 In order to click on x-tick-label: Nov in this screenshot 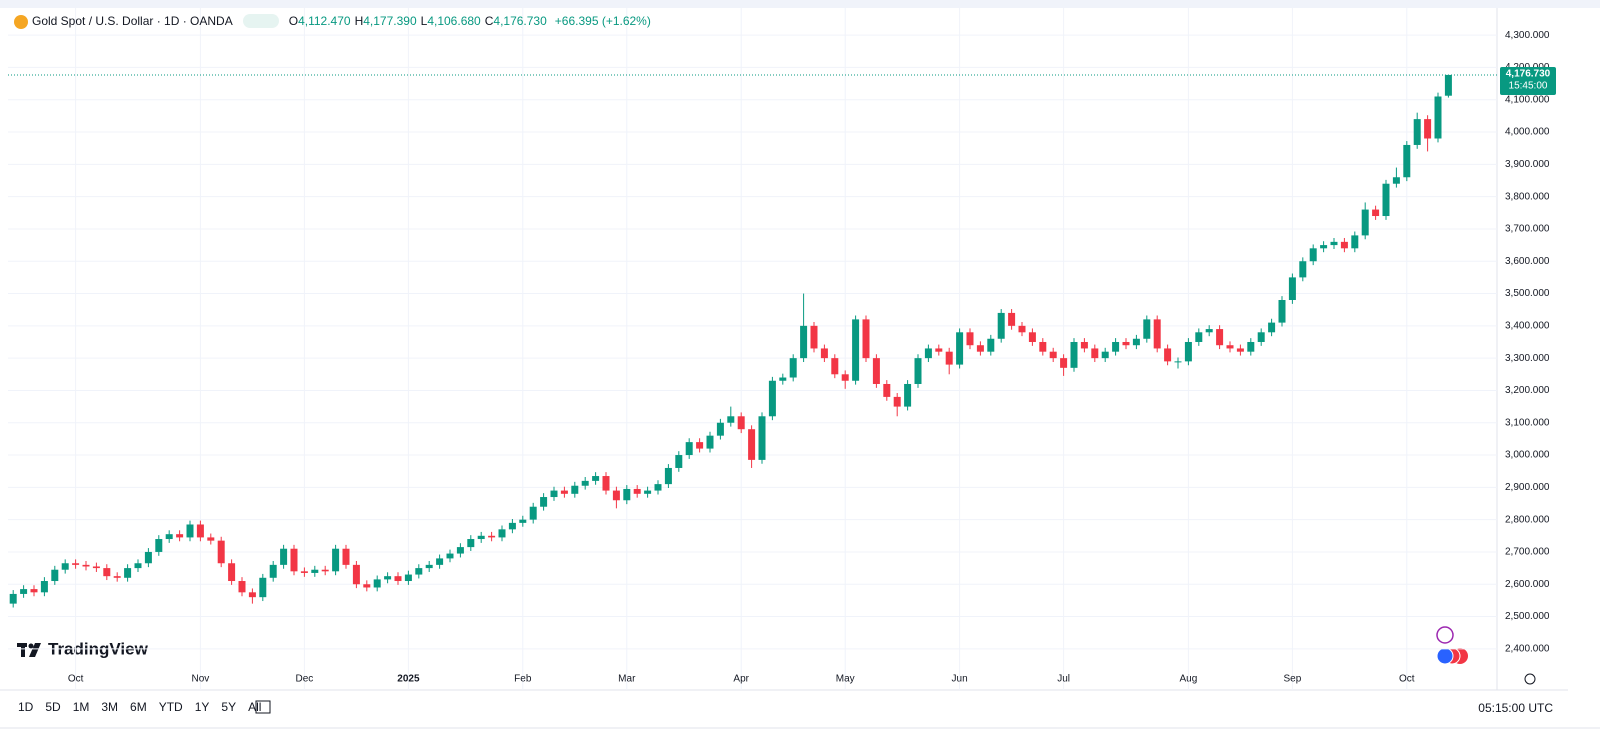, I will do `click(201, 679)`.